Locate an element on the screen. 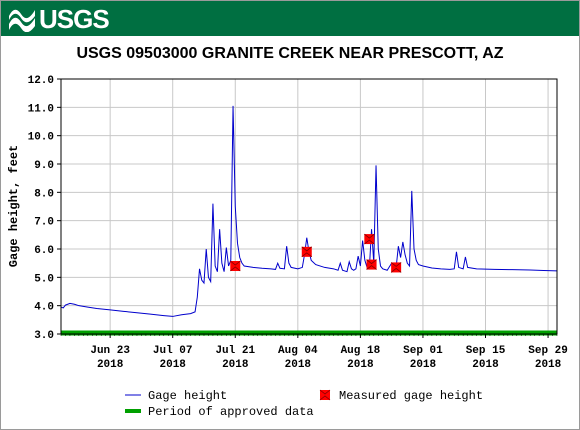  x-tick-label: Jul 21 is located at coordinates (235, 351).